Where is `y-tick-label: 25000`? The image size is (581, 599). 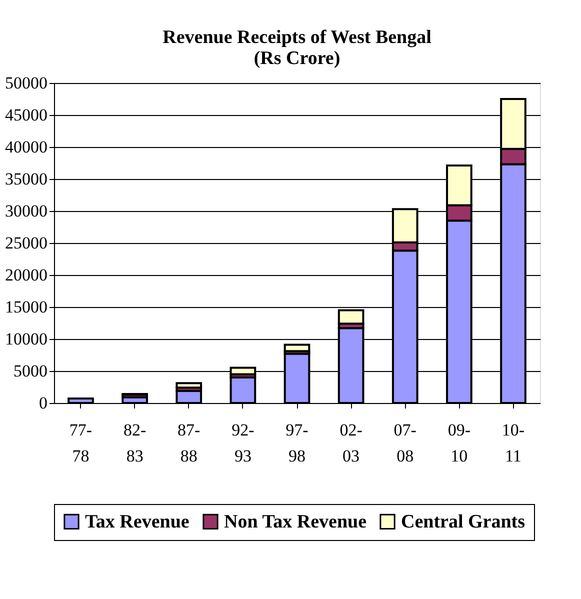 y-tick-label: 25000 is located at coordinates (26, 243).